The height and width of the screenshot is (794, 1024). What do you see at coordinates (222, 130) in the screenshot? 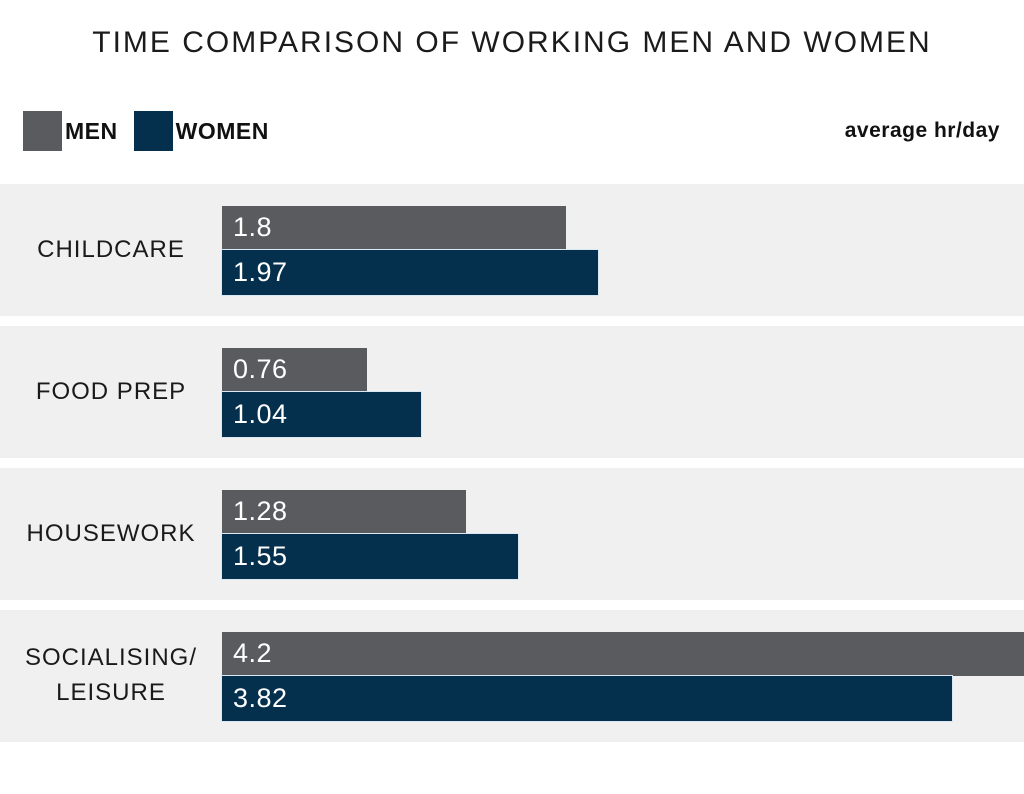
I see `legend-women-label: WOMEN` at bounding box center [222, 130].